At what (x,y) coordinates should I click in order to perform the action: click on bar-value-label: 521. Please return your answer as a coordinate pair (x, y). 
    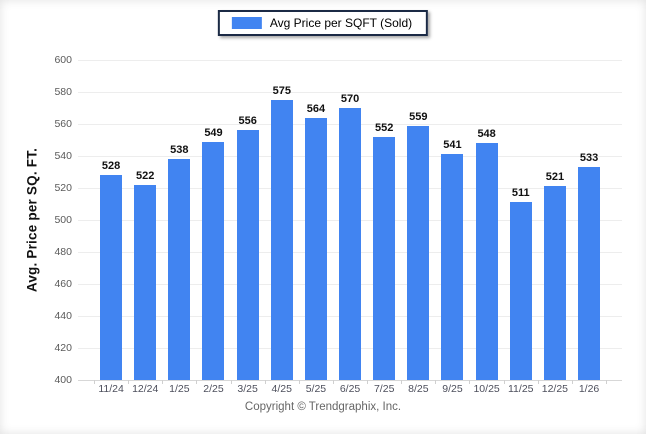
    Looking at the image, I should click on (555, 177).